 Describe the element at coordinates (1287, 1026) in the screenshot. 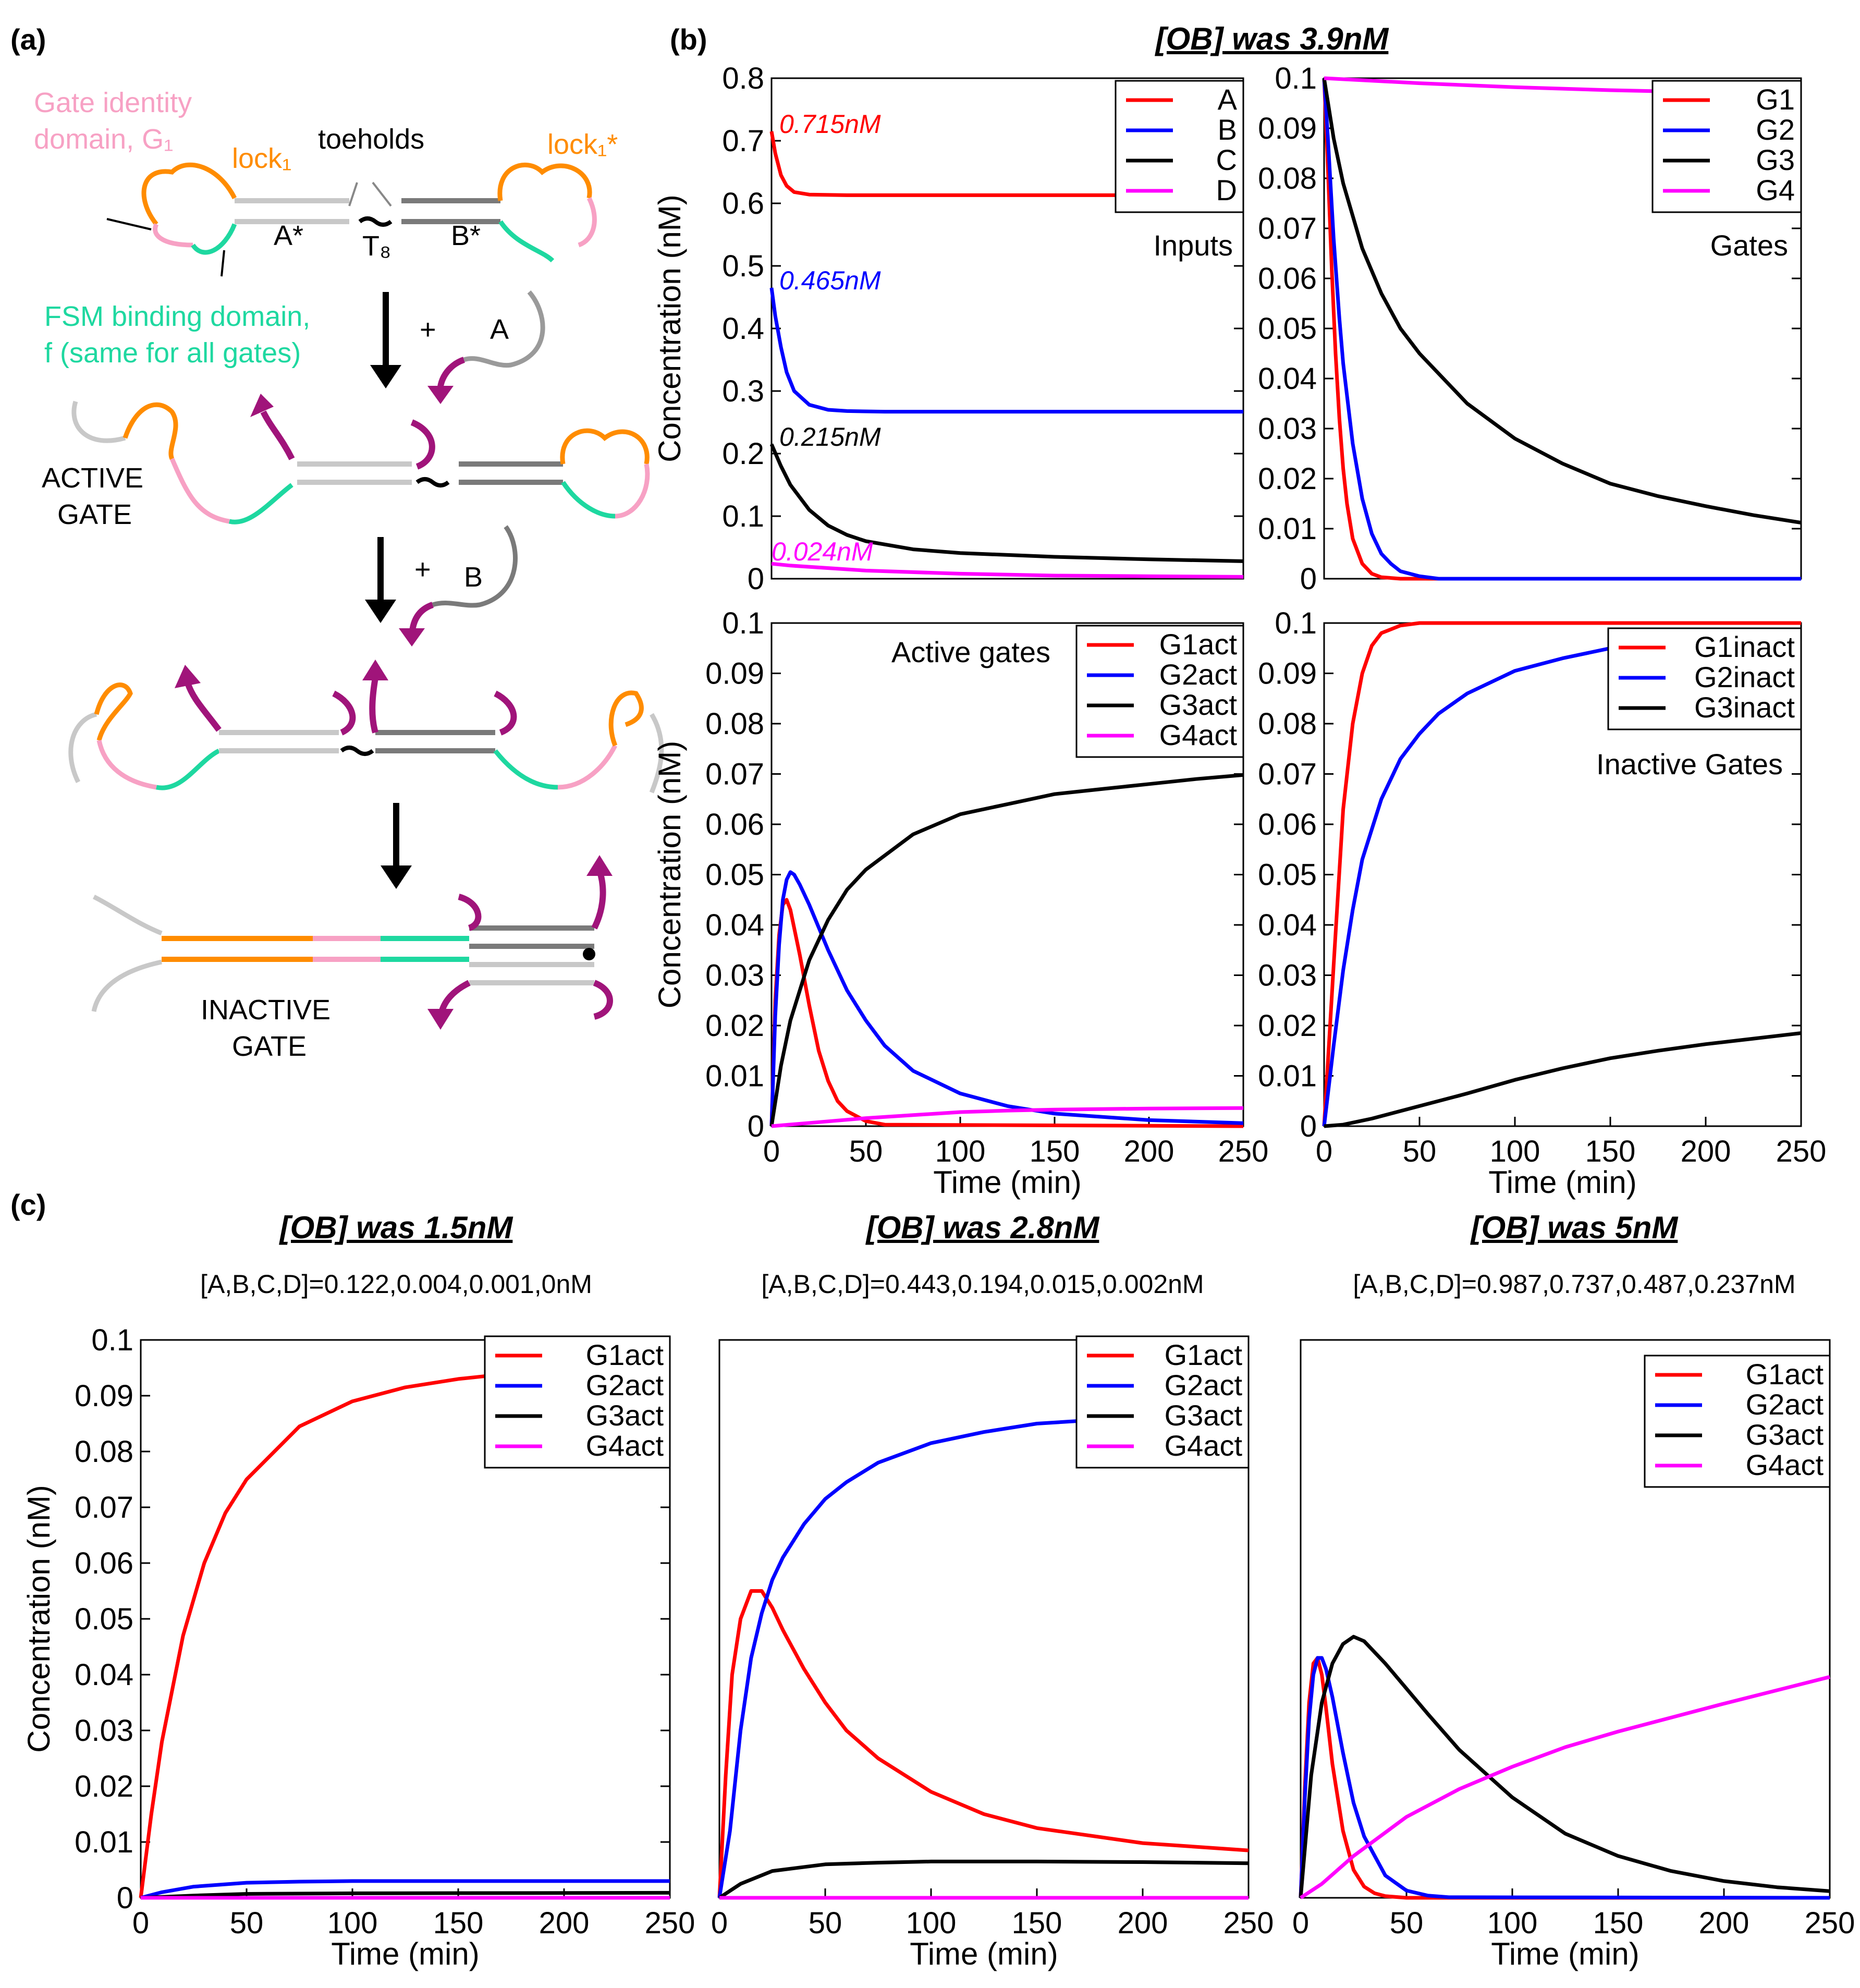

I see `y-tick-label: 0.02` at that location.